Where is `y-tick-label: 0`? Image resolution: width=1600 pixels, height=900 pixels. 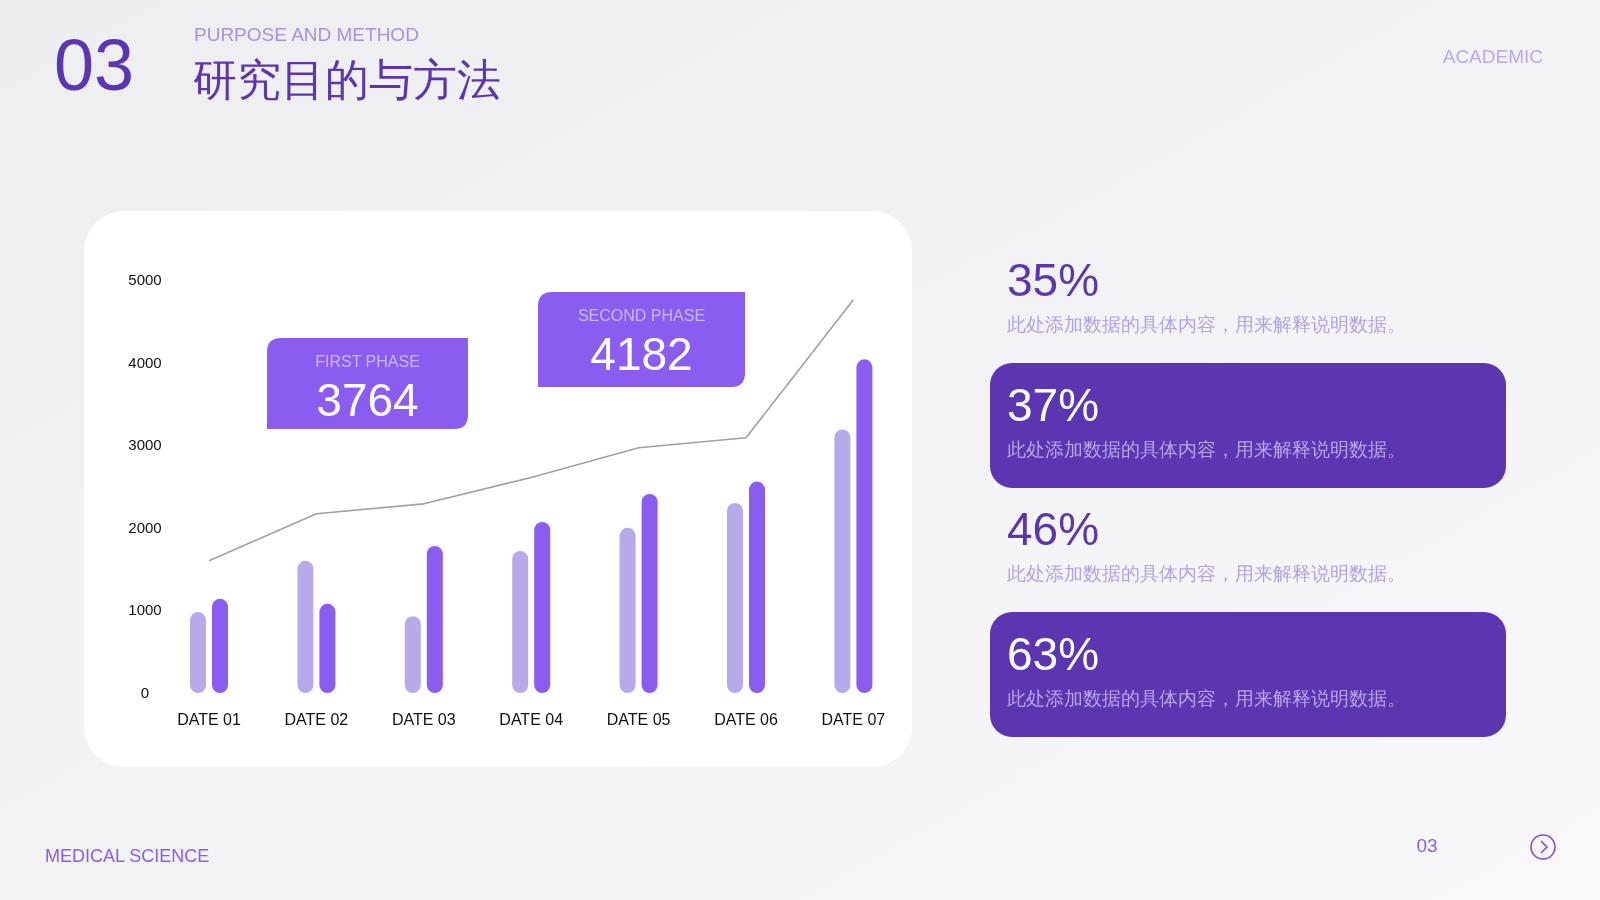
y-tick-label: 0 is located at coordinates (145, 692).